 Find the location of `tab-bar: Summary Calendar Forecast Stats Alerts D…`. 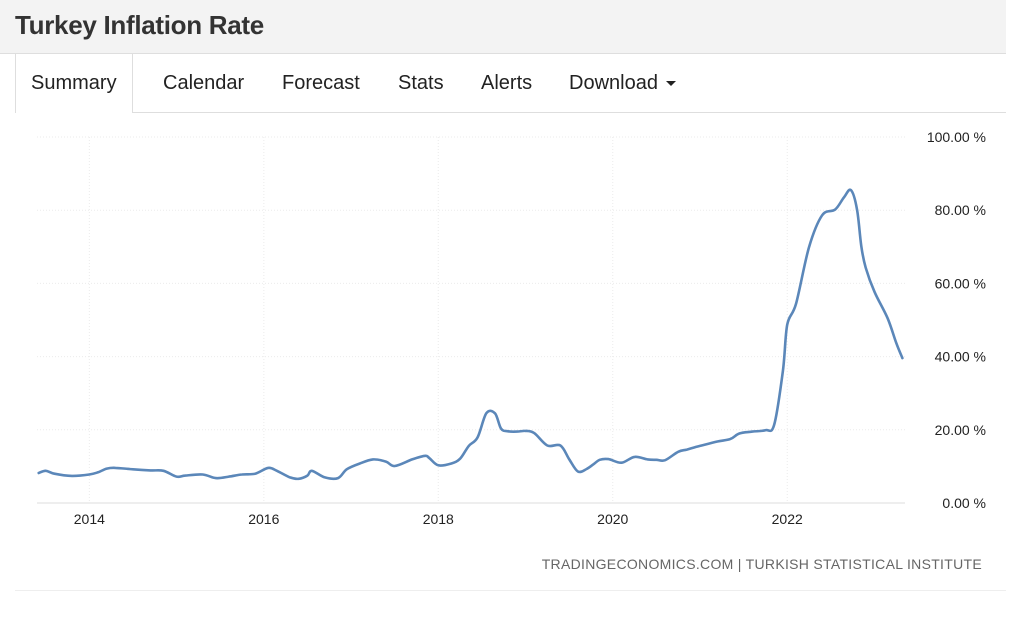

tab-bar: Summary Calendar Forecast Stats Alerts D… is located at coordinates (510, 83).